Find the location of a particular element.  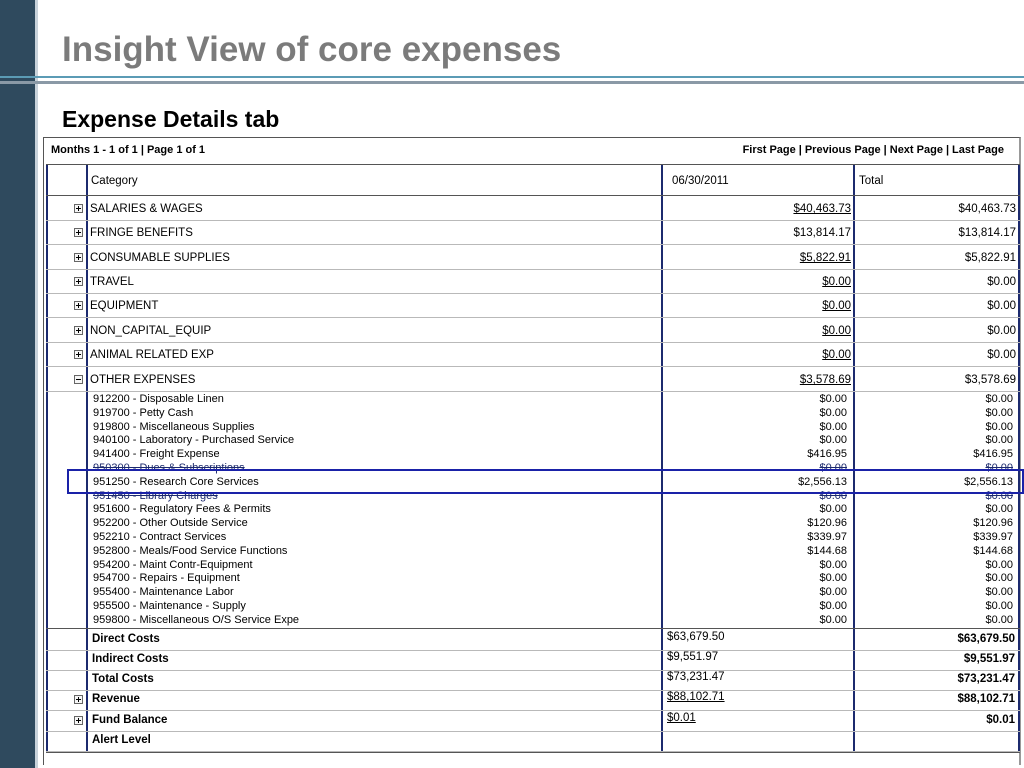

category-total-value: $3,578.69 is located at coordinates (990, 380).